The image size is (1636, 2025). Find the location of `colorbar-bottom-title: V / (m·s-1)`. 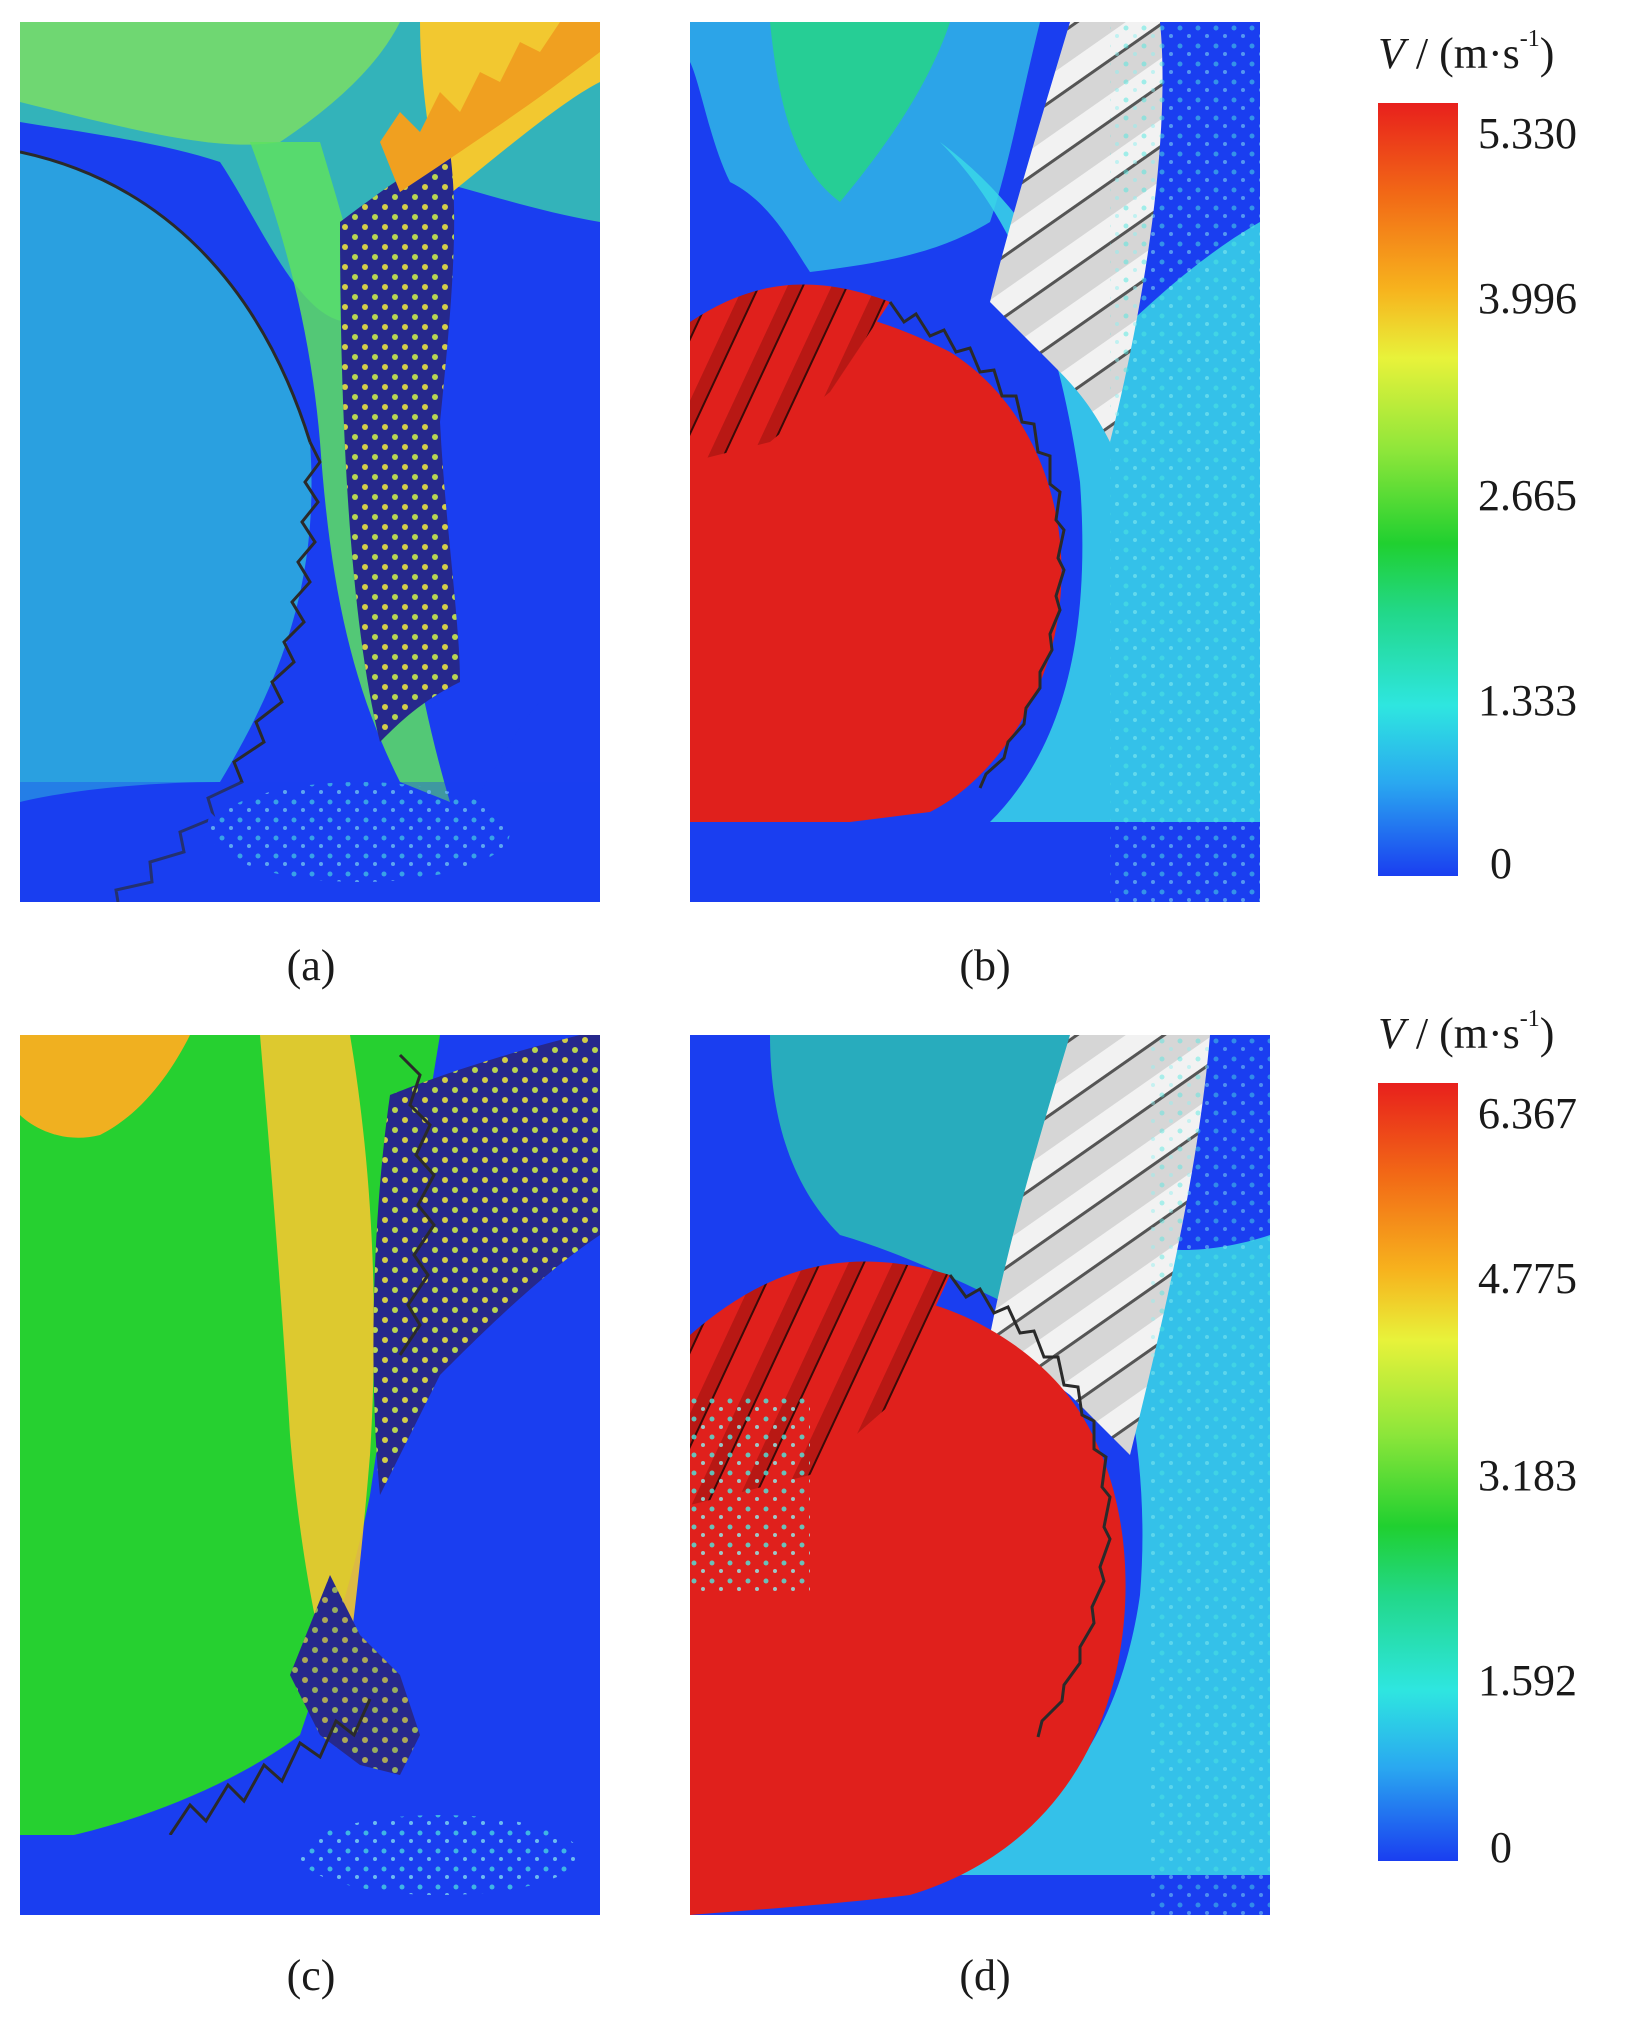

colorbar-bottom-title: V / (m·s-1) is located at coordinates (1466, 1032).